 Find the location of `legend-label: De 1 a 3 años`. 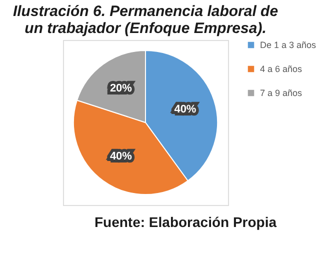

legend-label: De 1 a 3 años is located at coordinates (288, 45).